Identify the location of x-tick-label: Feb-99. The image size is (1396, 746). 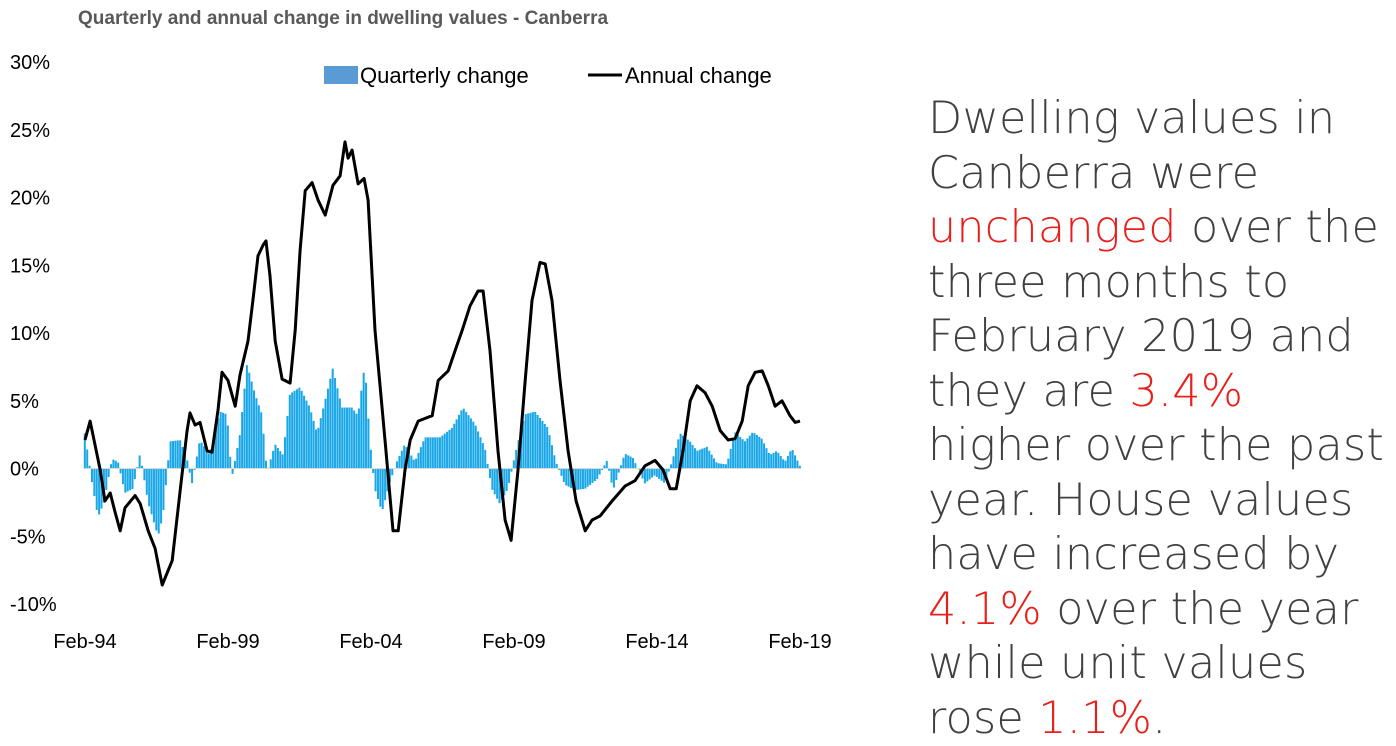
(227, 642).